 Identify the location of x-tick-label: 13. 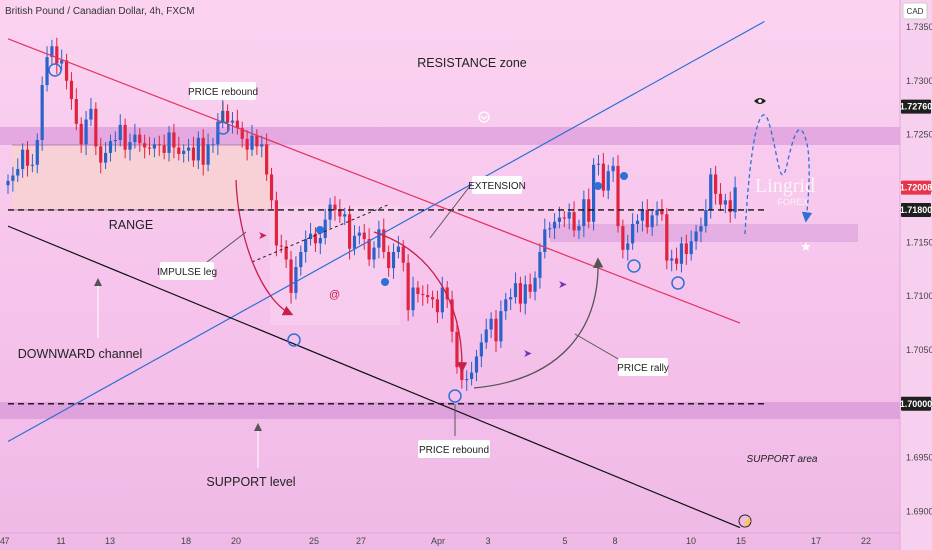
(110, 541).